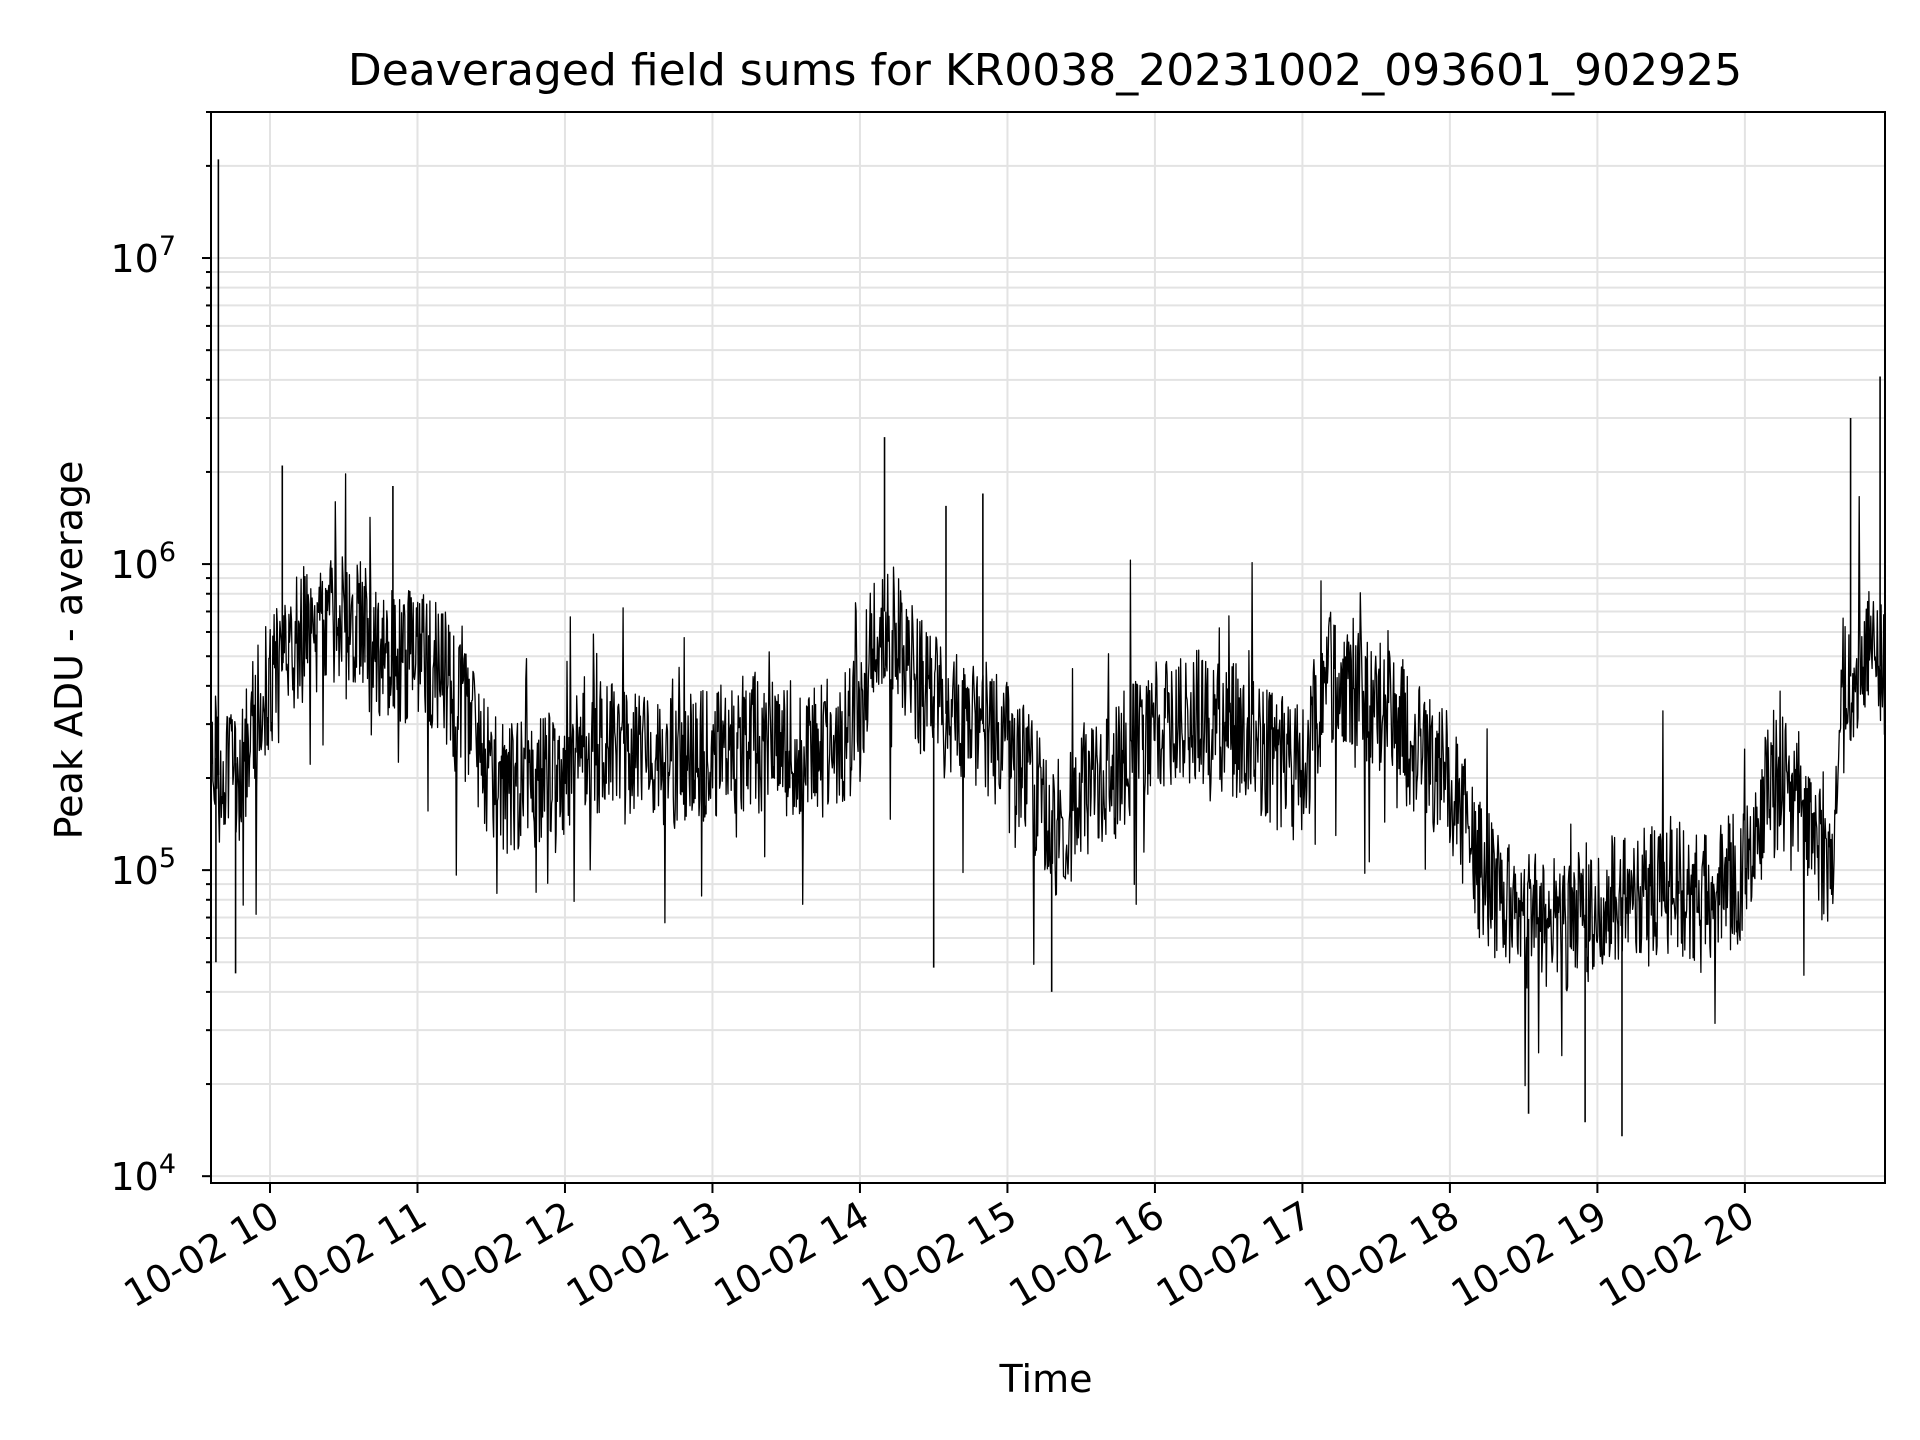 The width and height of the screenshot is (1920, 1440). I want to click on x-tick-label: 10-02 18, so click(1381, 1255).